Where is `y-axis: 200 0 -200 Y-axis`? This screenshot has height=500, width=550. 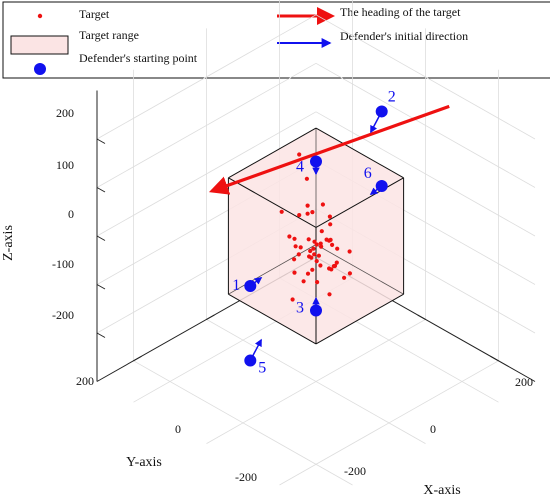 y-axis: 200 0 -200 Y-axis is located at coordinates (166, 429).